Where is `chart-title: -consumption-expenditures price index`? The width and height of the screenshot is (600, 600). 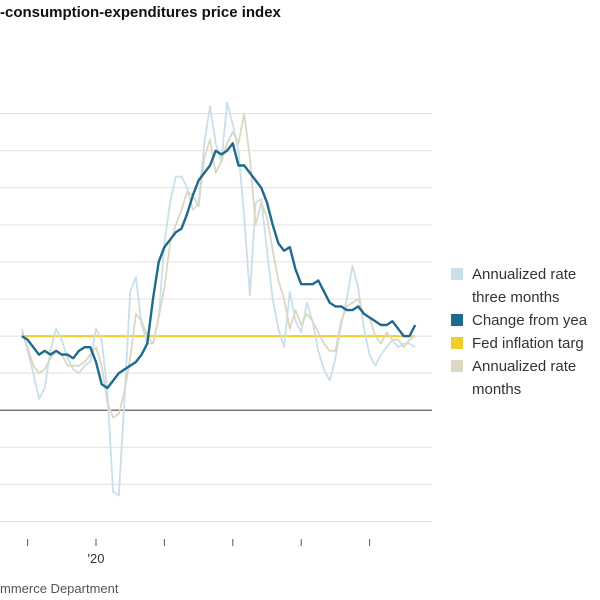
chart-title: -consumption-expenditures price index is located at coordinates (140, 12).